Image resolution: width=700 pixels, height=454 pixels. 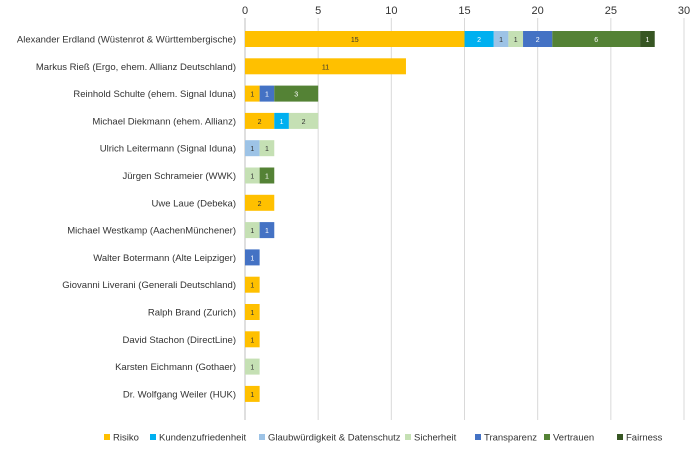 I want to click on category-label: Ralph Brand (Zurich), so click(x=192, y=313).